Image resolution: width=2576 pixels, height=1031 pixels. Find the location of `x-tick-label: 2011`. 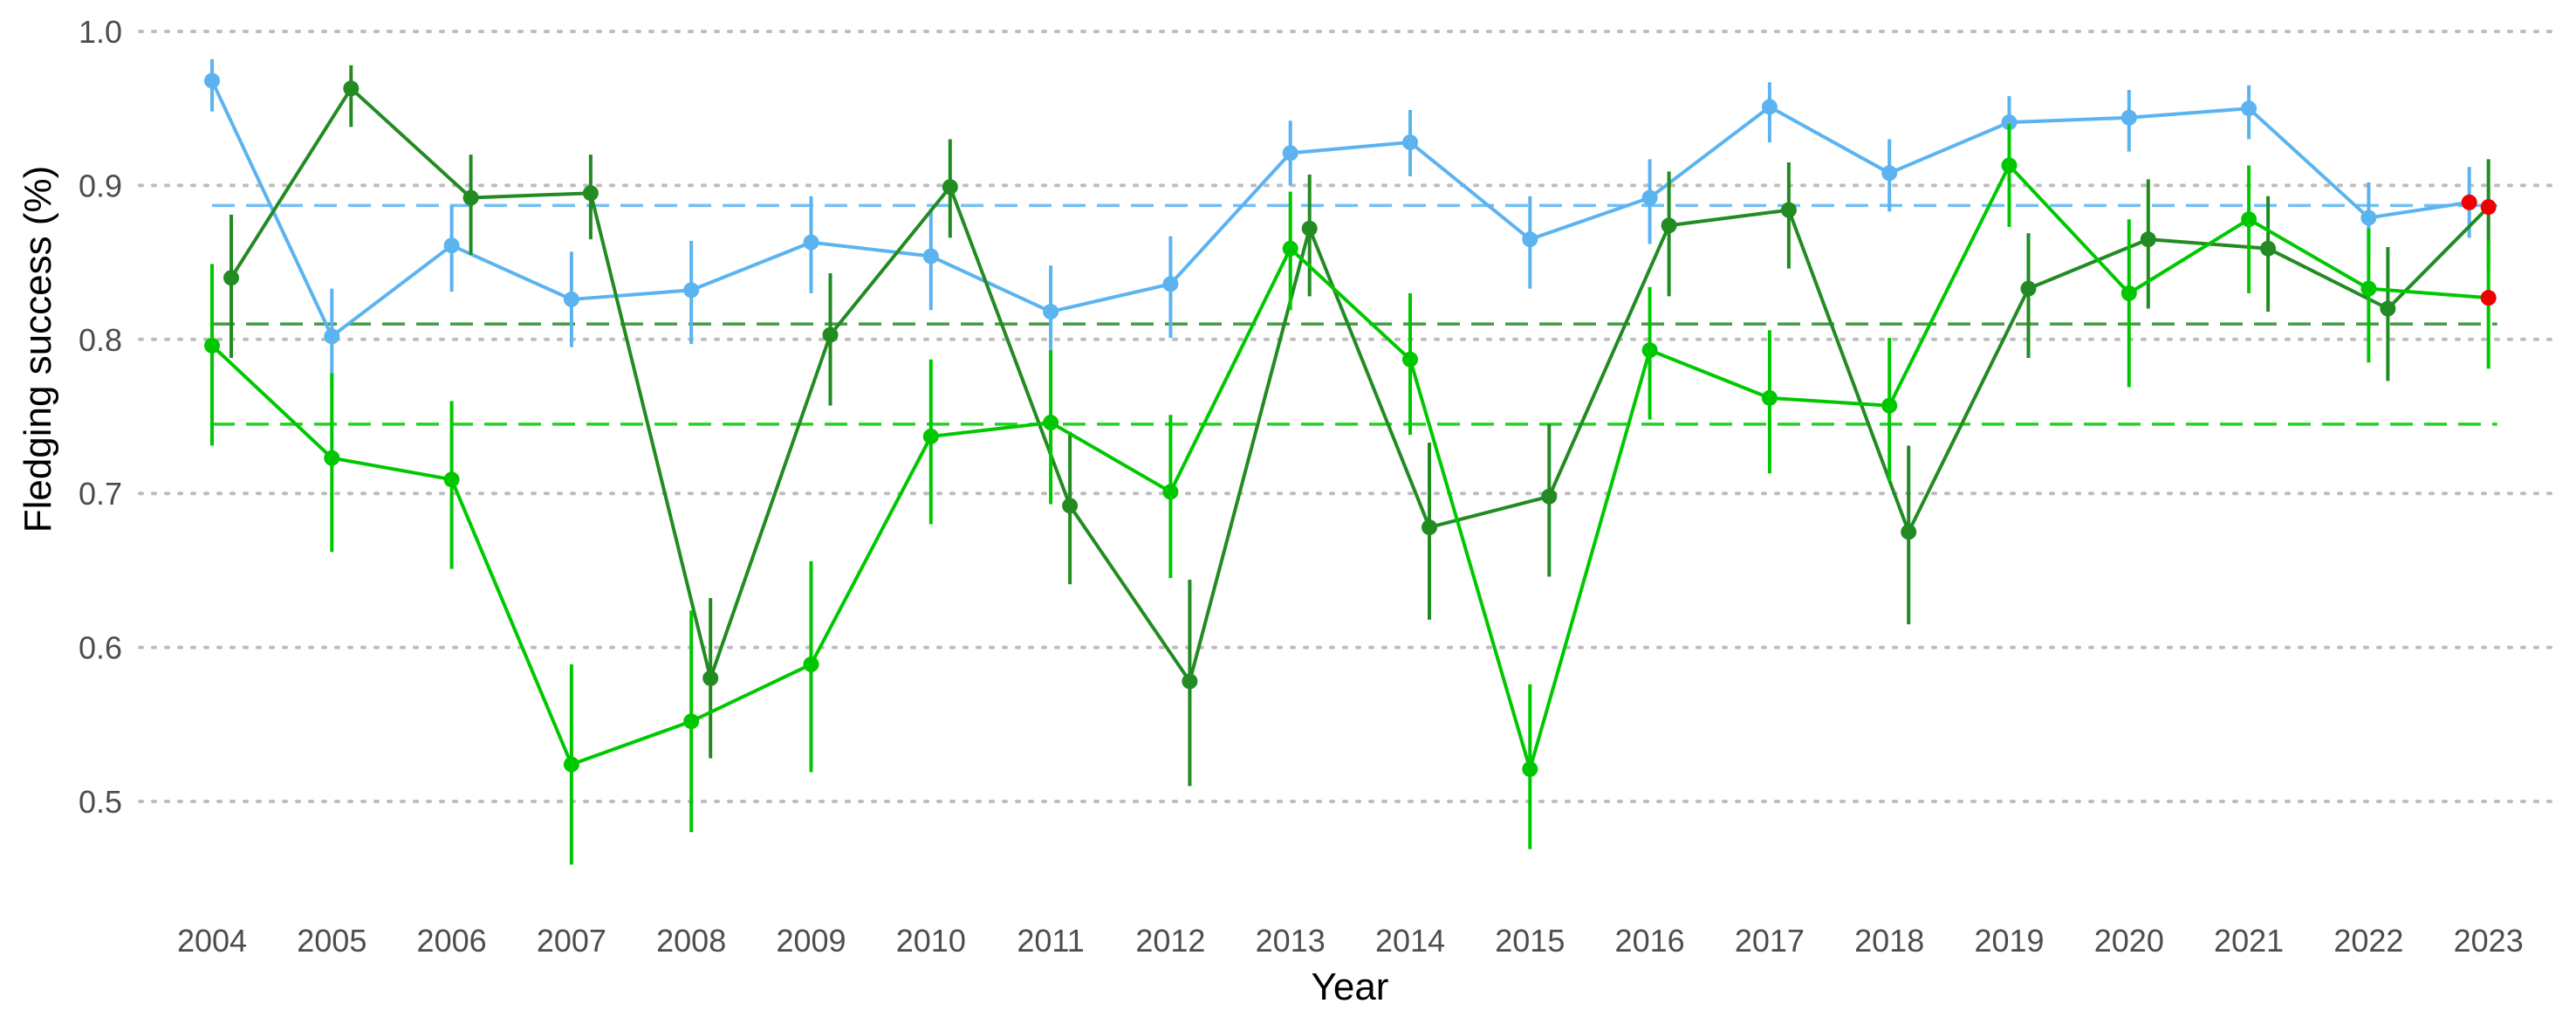

x-tick-label: 2011 is located at coordinates (1050, 941).